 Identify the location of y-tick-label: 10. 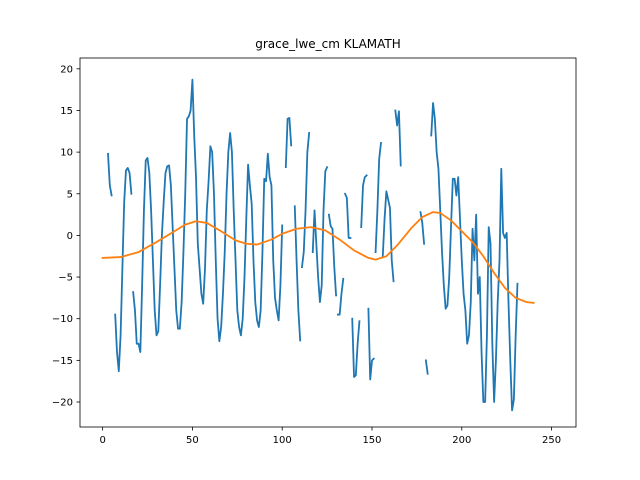
(66, 153).